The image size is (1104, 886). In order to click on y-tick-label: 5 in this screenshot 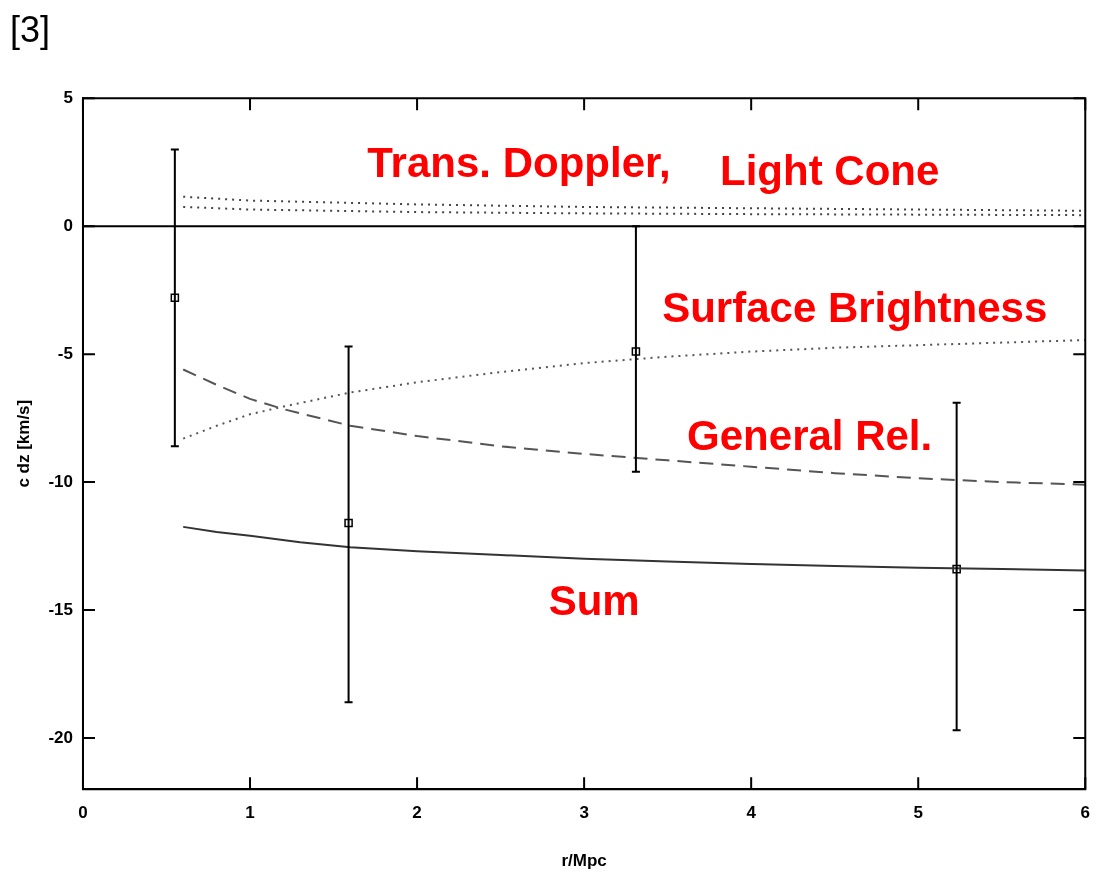, I will do `click(68, 97)`.